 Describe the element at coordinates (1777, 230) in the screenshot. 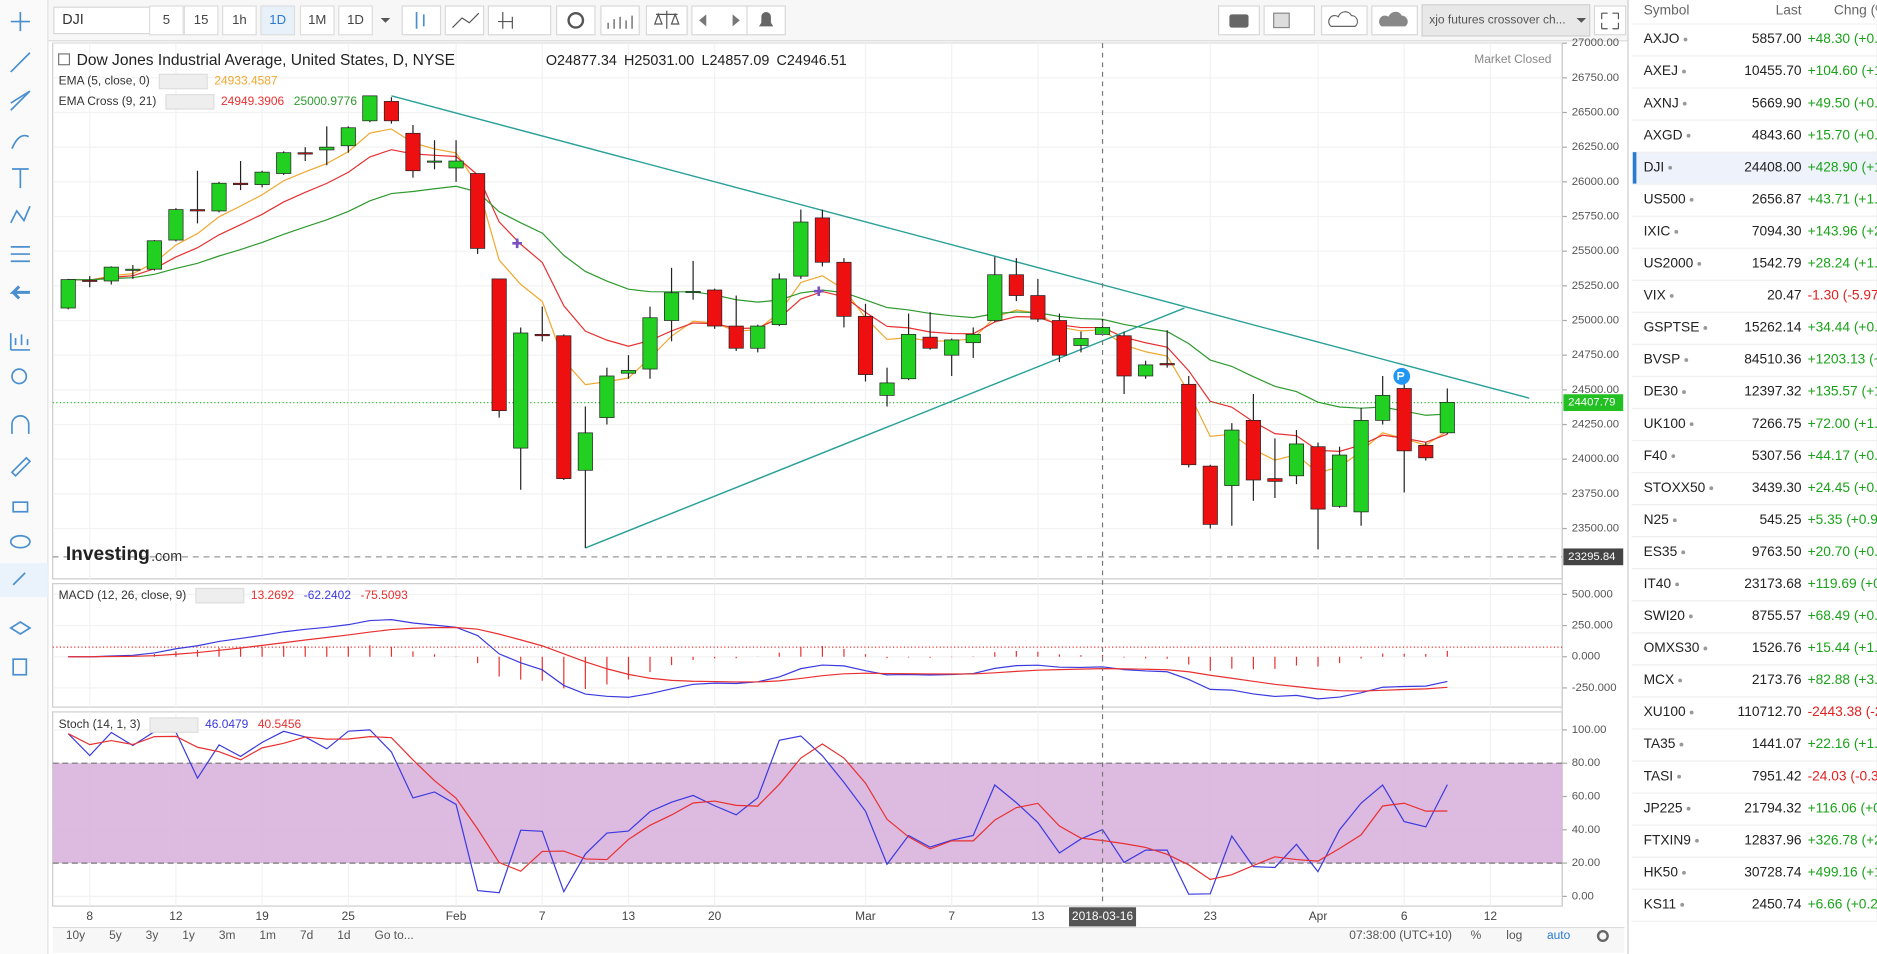

I see `watchlist-last: 7094.30` at that location.